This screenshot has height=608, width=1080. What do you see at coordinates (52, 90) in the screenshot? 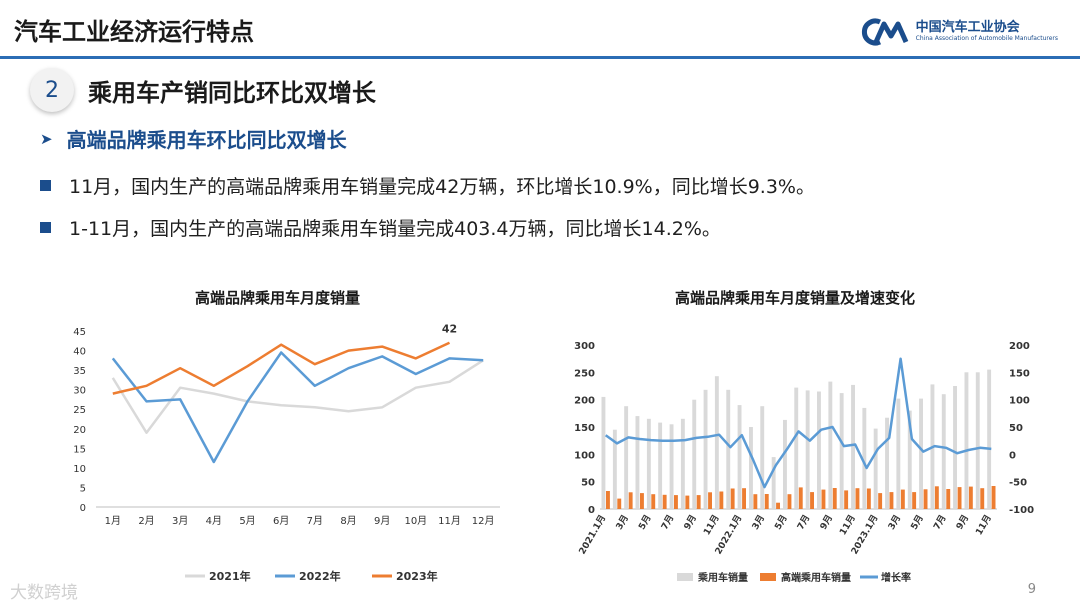
I see `section-number-badge: 2` at bounding box center [52, 90].